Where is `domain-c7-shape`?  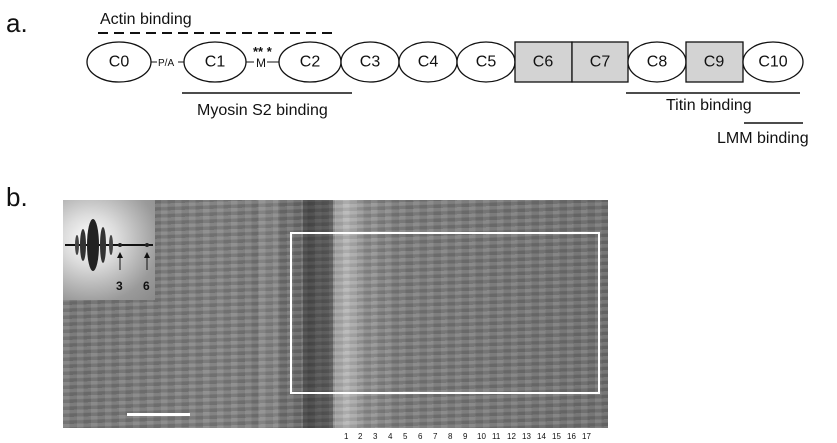 domain-c7-shape is located at coordinates (600, 62).